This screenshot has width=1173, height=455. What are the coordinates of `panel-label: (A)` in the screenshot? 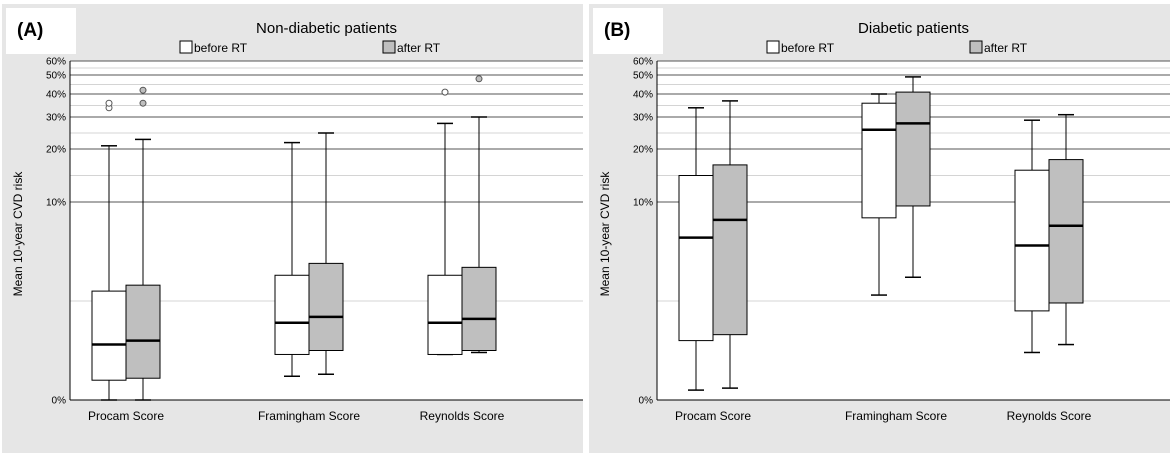 It's located at (41, 31).